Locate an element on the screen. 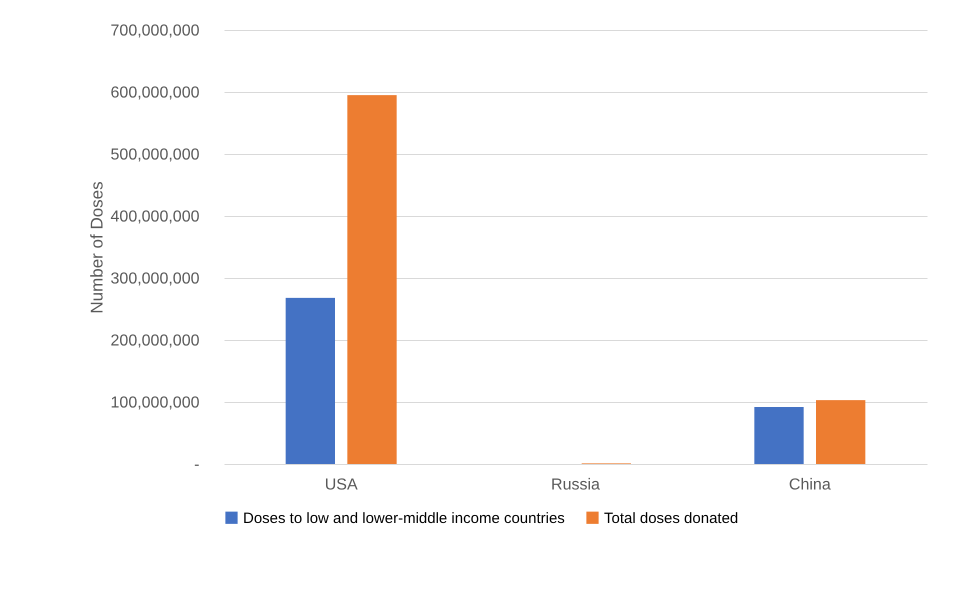 The height and width of the screenshot is (590, 962). y-tick-label: 500,000,000 is located at coordinates (155, 155).